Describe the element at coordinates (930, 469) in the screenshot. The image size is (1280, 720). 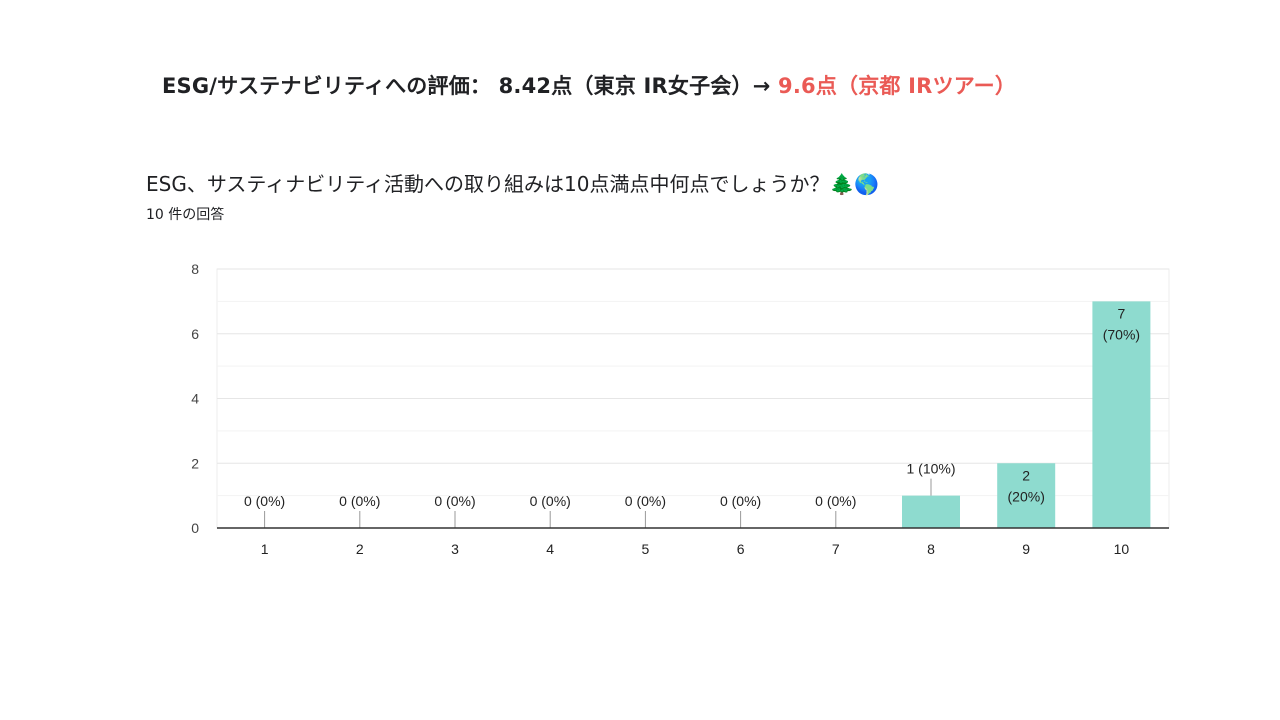
I see `data-label-8: 1 (10%)` at that location.